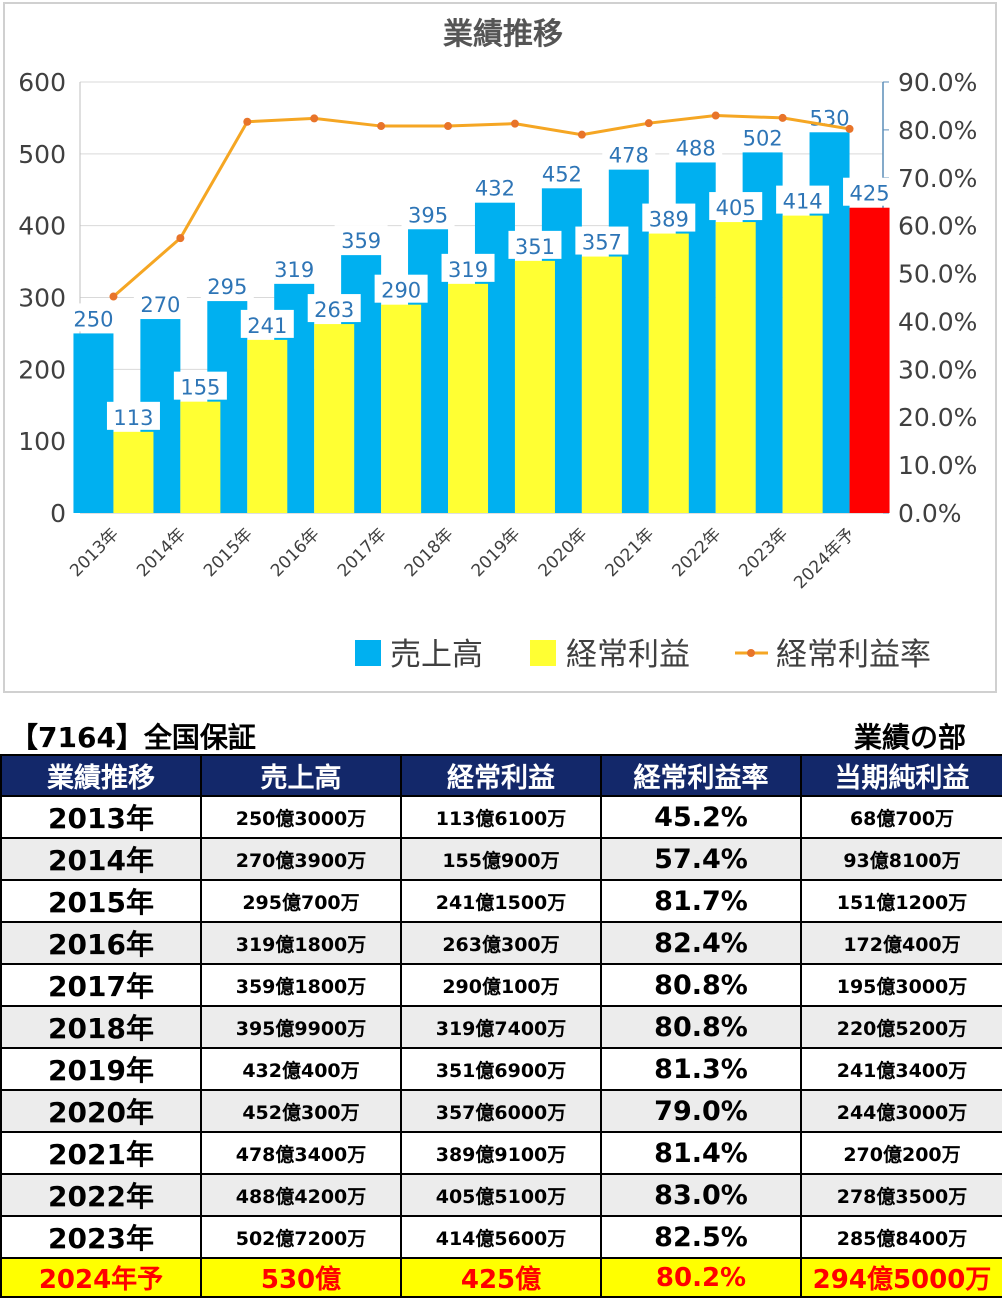 Image resolution: width=1002 pixels, height=1298 pixels. What do you see at coordinates (101, 985) in the screenshot?
I see `cell-year: 2017年` at bounding box center [101, 985].